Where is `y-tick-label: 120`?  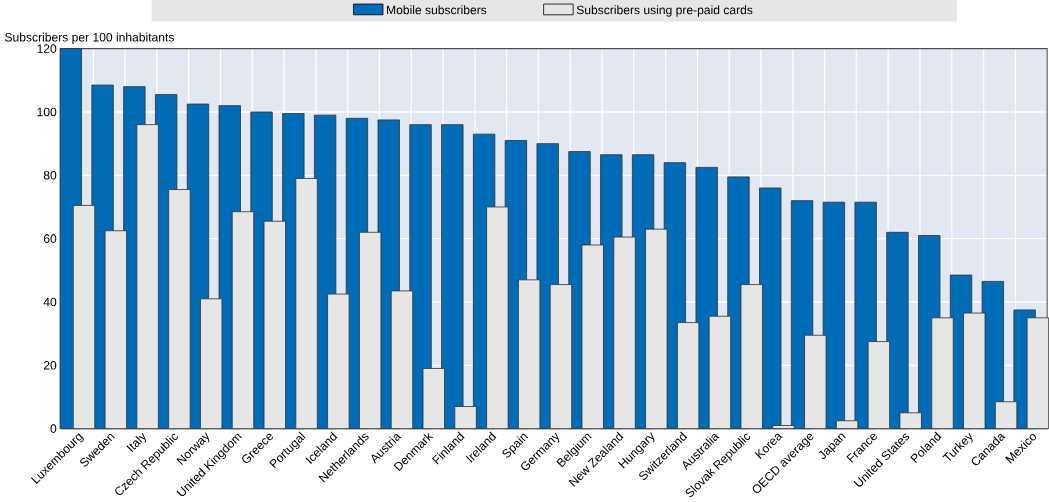 y-tick-label: 120 is located at coordinates (47, 48).